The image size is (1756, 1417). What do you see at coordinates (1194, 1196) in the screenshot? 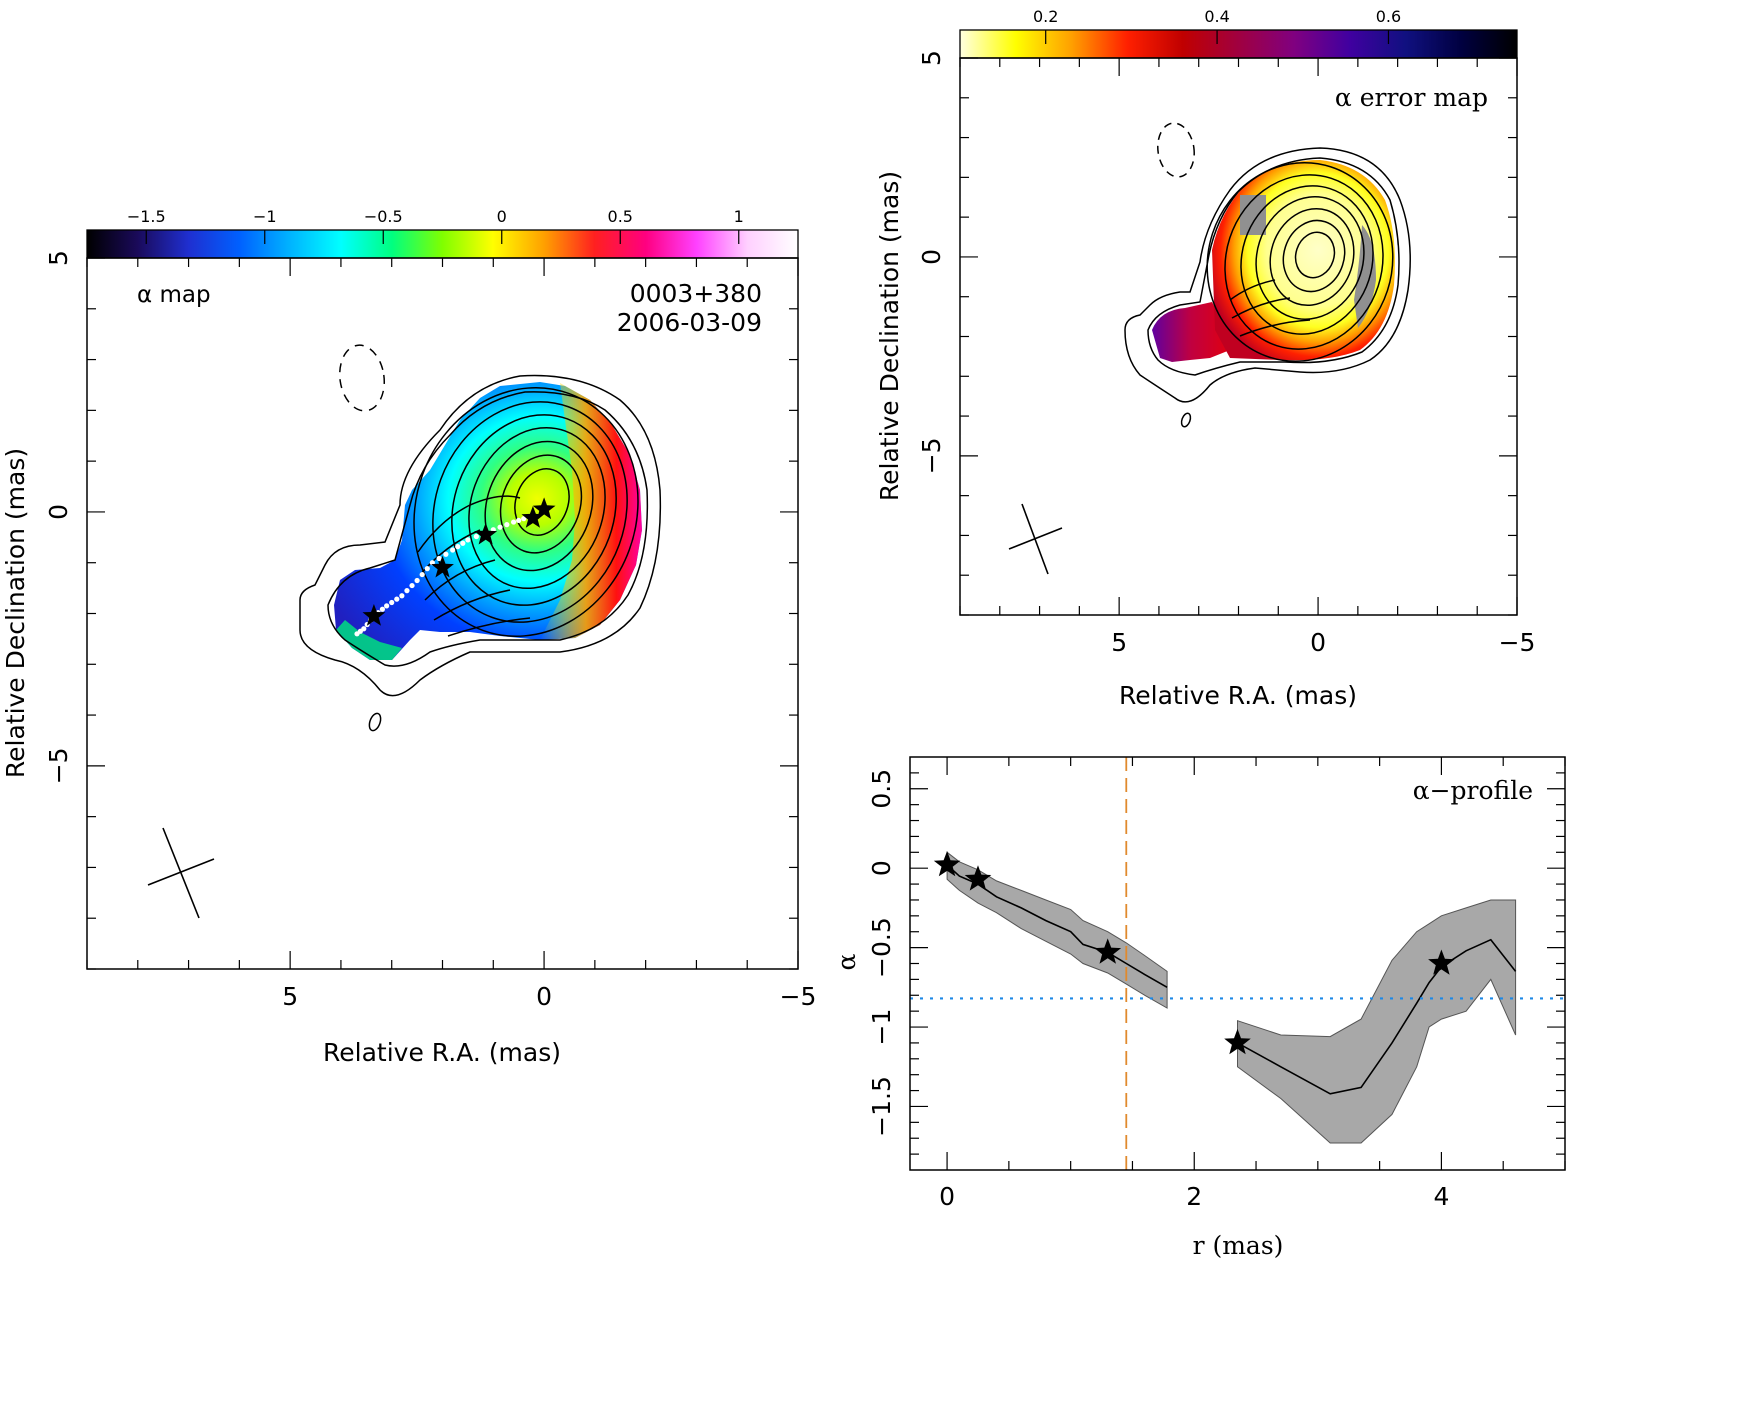
I see `x-tick-label: 2` at bounding box center [1194, 1196].